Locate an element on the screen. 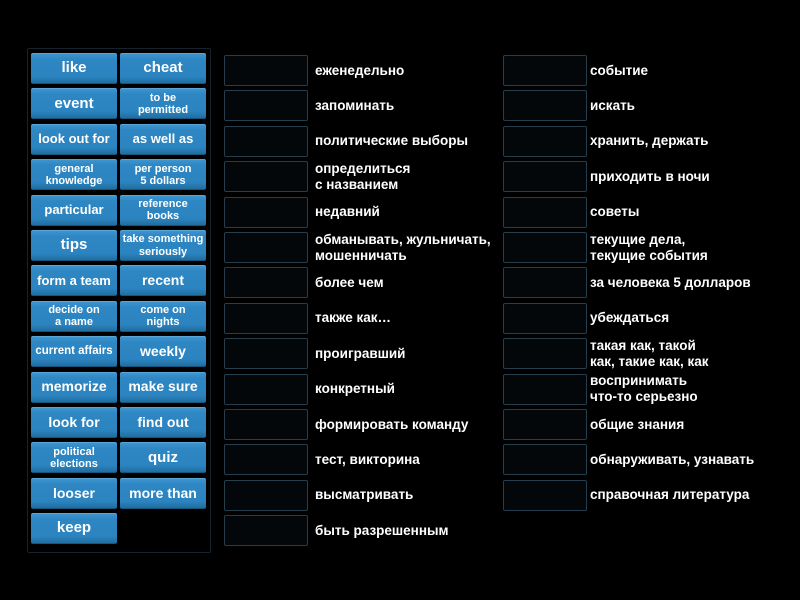 This screenshot has width=800, height=600. answer-tile: decide on a name is located at coordinates (74, 316).